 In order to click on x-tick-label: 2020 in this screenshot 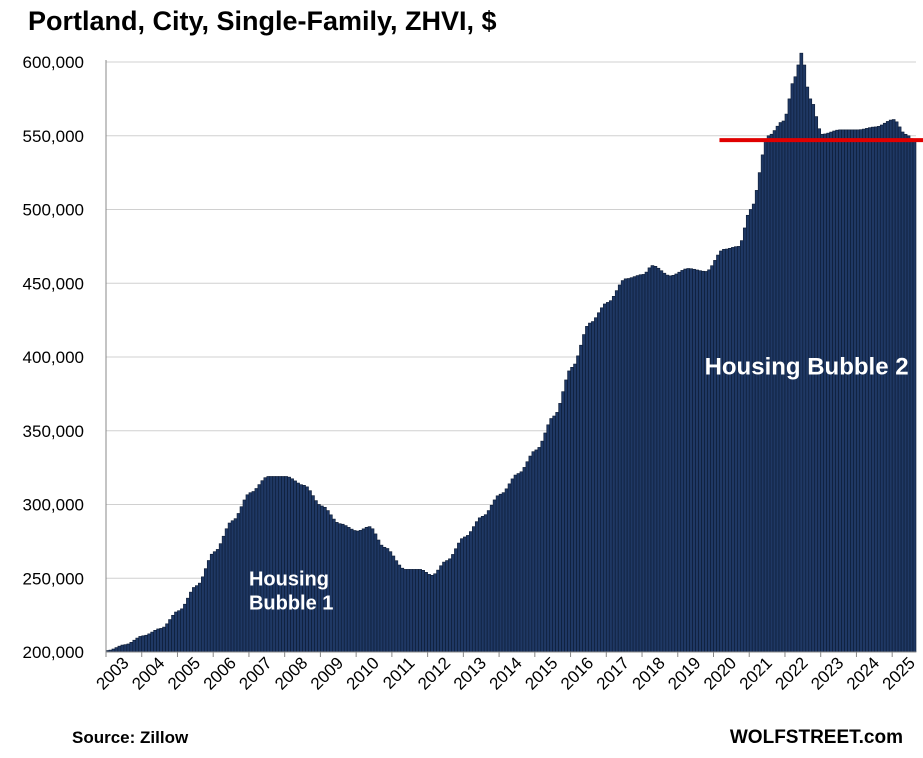, I will do `click(720, 673)`.